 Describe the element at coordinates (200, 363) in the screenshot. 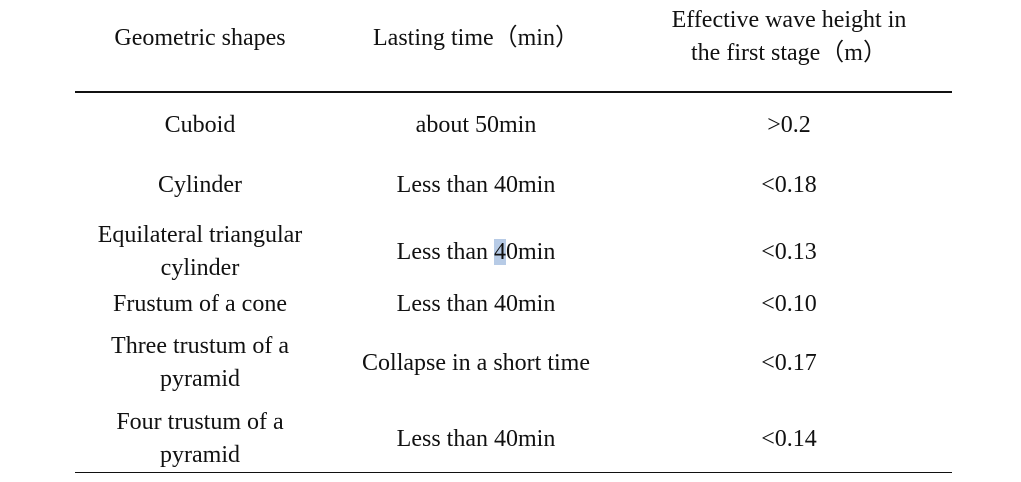

I see `table-row-5-shape: Three trustum of a pyramid` at that location.